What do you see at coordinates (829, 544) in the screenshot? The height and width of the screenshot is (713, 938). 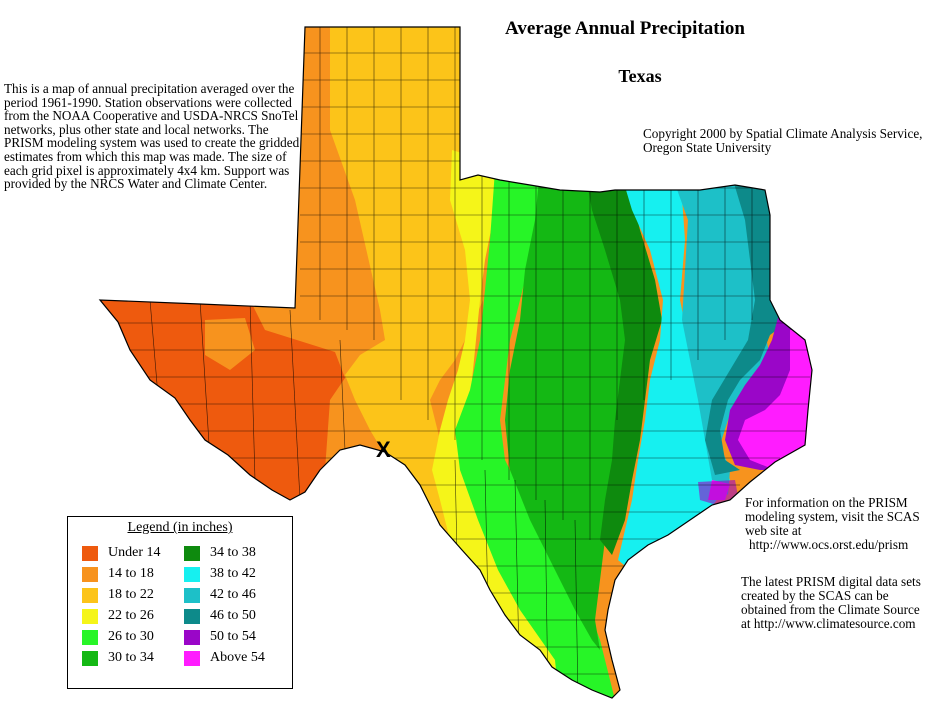 I see `prism-info-url: http://www.ocs.orst.edu/prism` at bounding box center [829, 544].